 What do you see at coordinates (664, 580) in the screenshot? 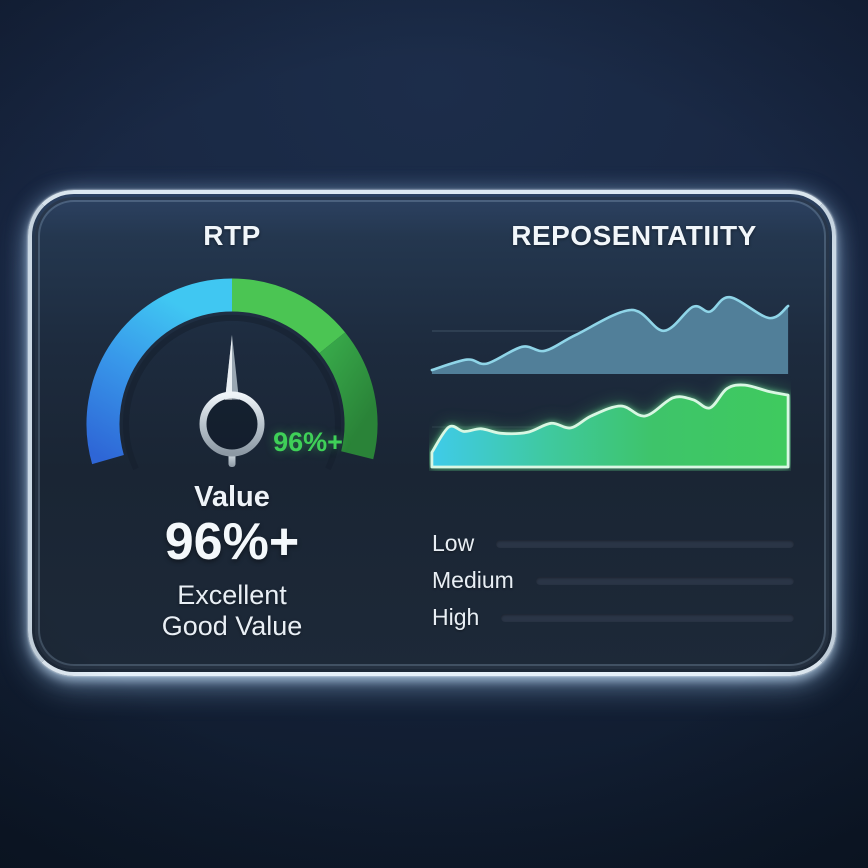
I see `legend-bar-track-medium` at bounding box center [664, 580].